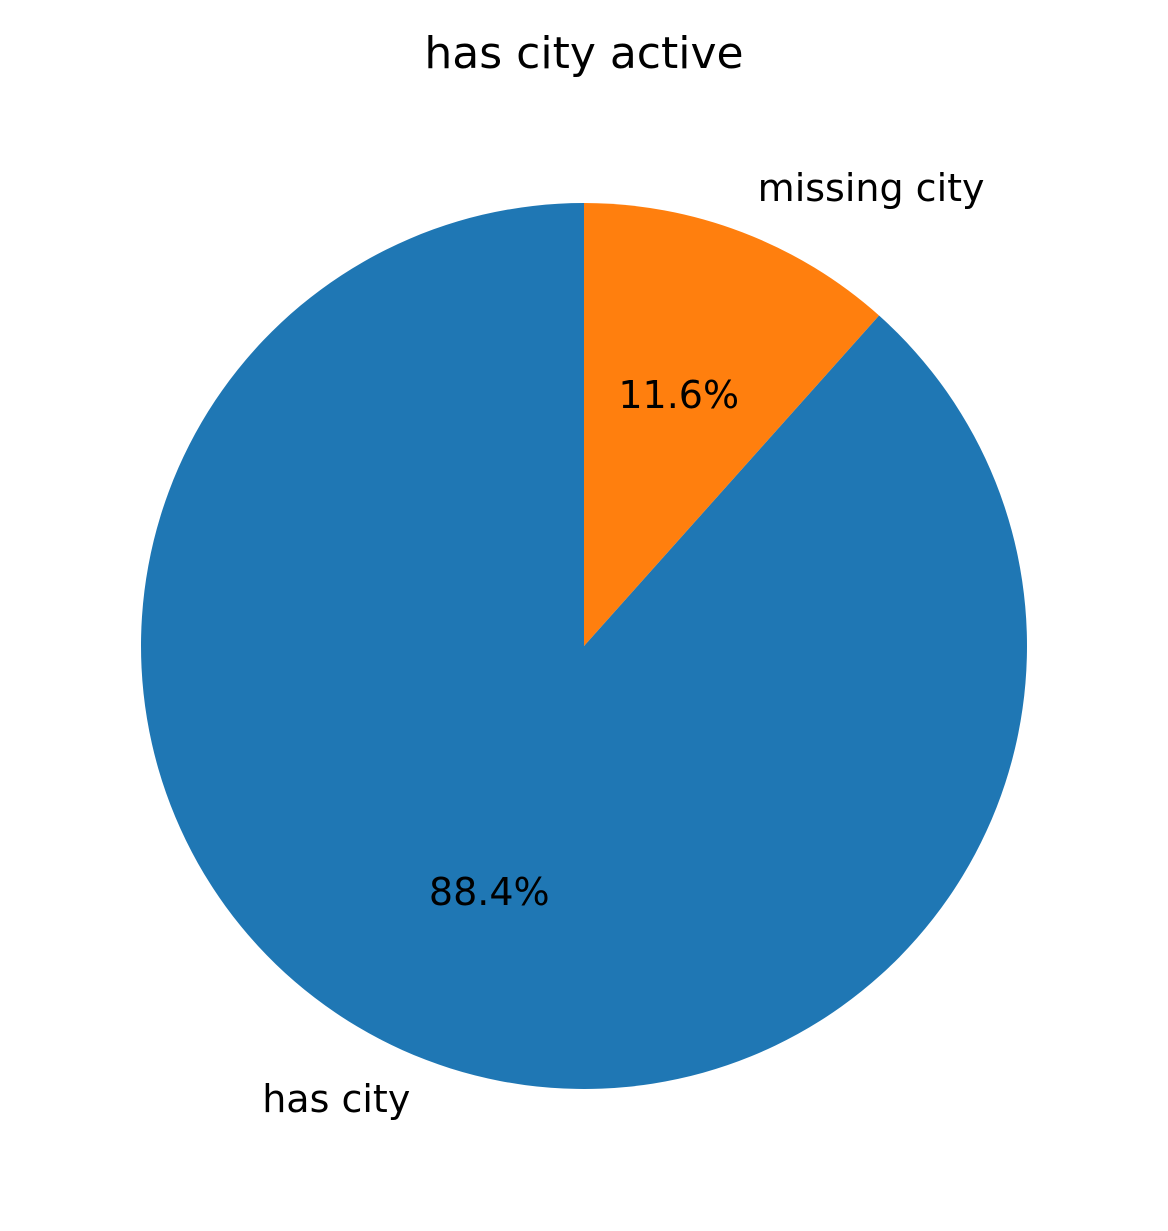  I want to click on slice-percent-missing-city: 11.6%, so click(678, 395).